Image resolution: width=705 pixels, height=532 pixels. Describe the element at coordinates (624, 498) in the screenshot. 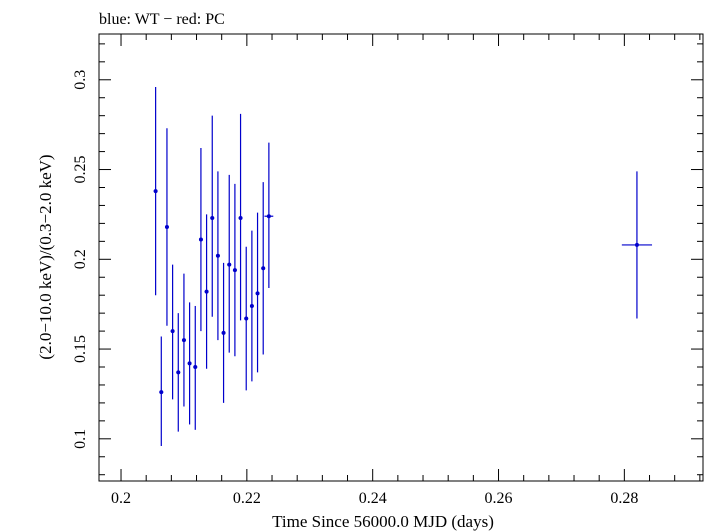

I see `x-tick-label: 0.28` at that location.